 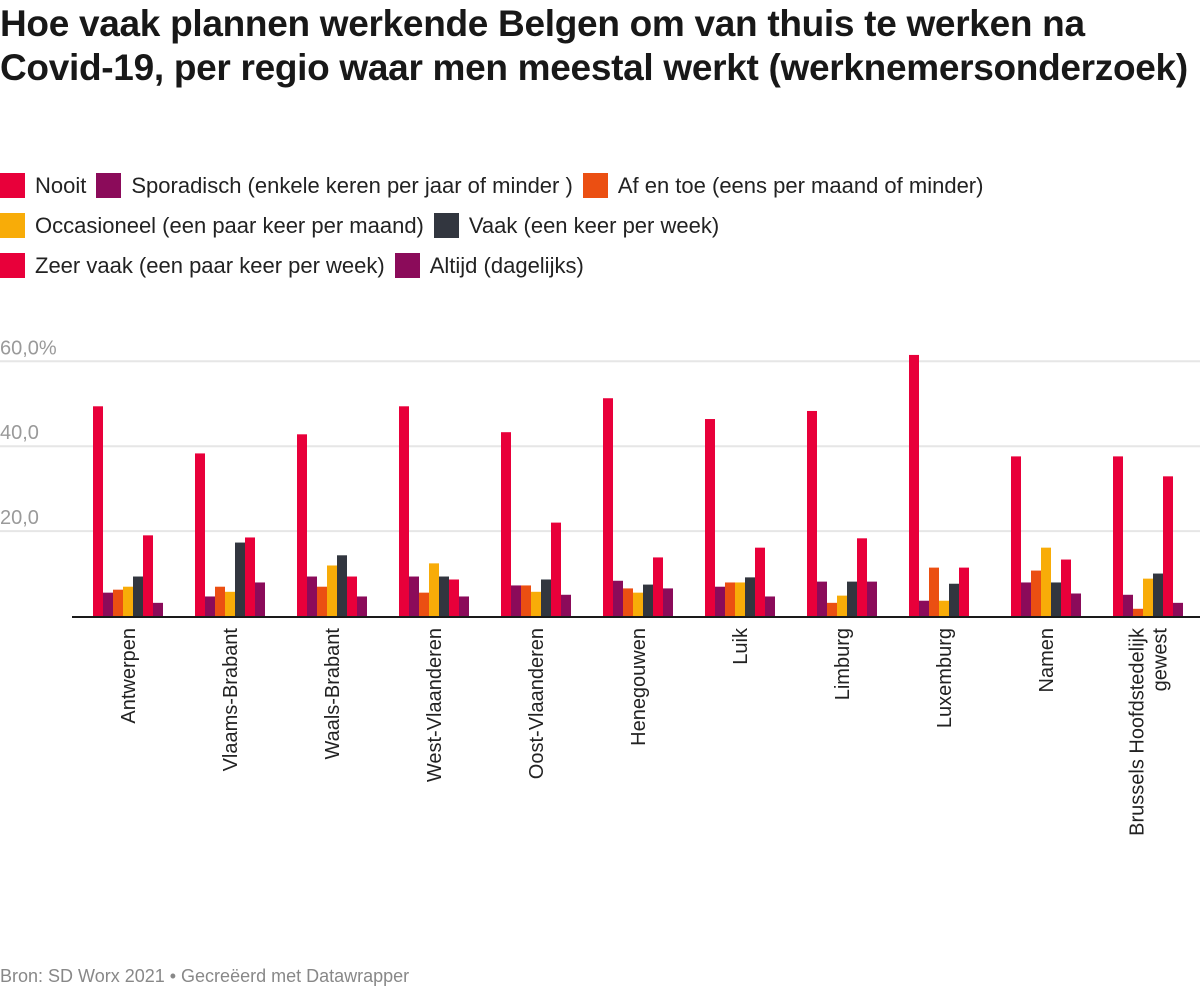 I want to click on legend-item: Nooit, so click(x=43, y=185).